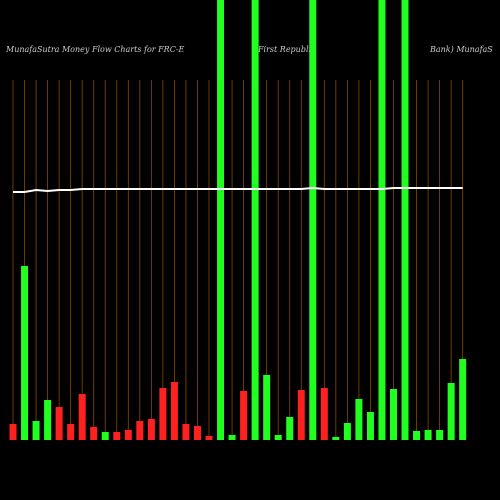  I want to click on chart-title: MunafaSutra Money Flow Charts for FRC-E, so click(95, 49).